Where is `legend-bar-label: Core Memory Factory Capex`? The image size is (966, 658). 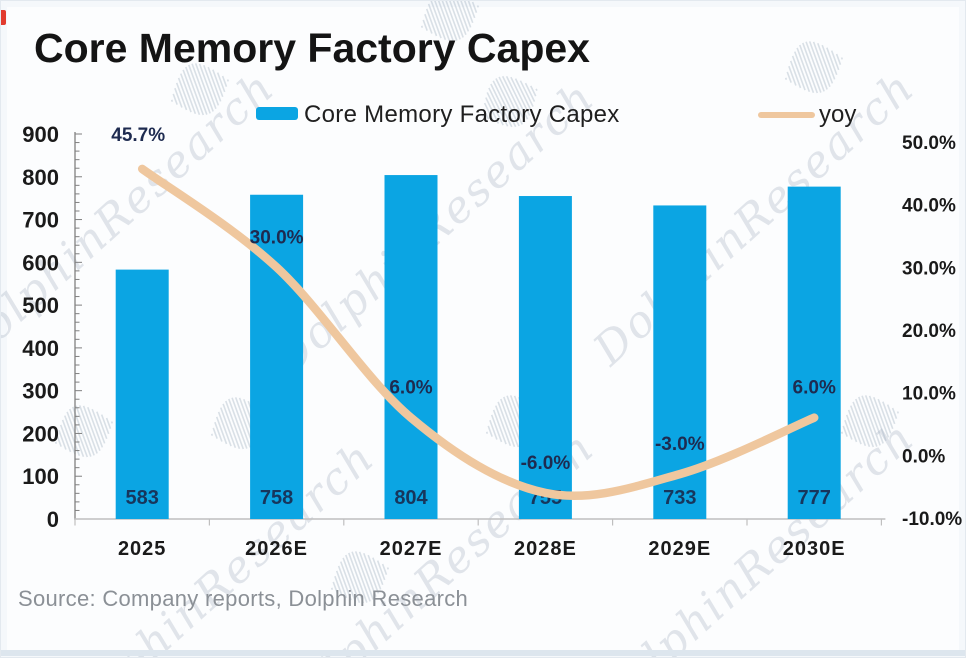 legend-bar-label: Core Memory Factory Capex is located at coordinates (462, 114).